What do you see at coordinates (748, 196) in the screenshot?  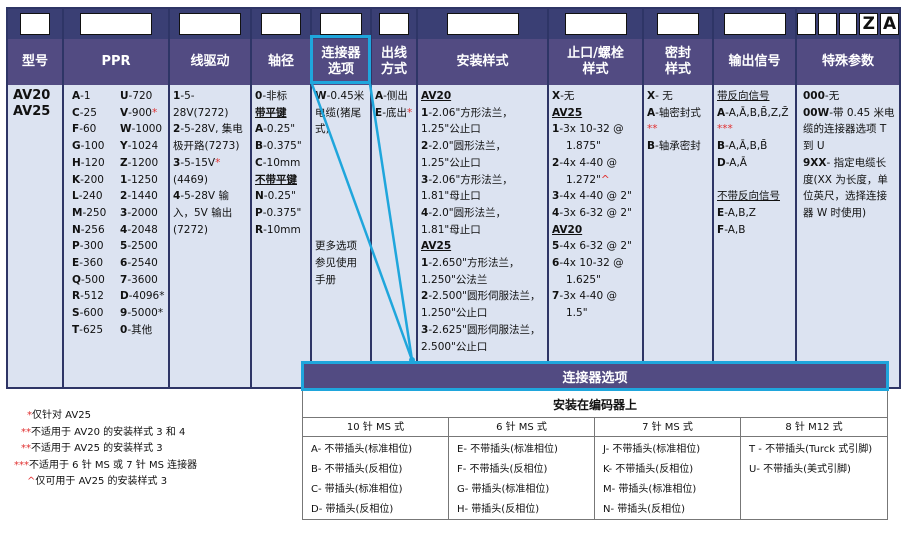 I see `group-label: 不带反向信号` at bounding box center [748, 196].